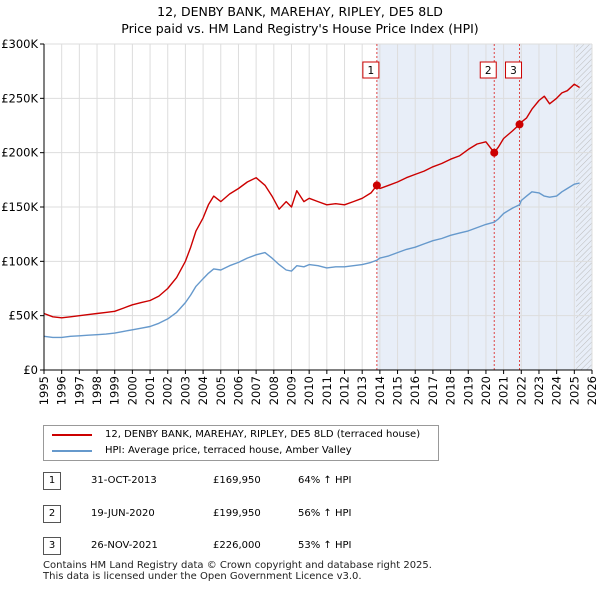 This screenshot has width=600, height=590. I want to click on y-tick-label: £250K, so click(19, 98).